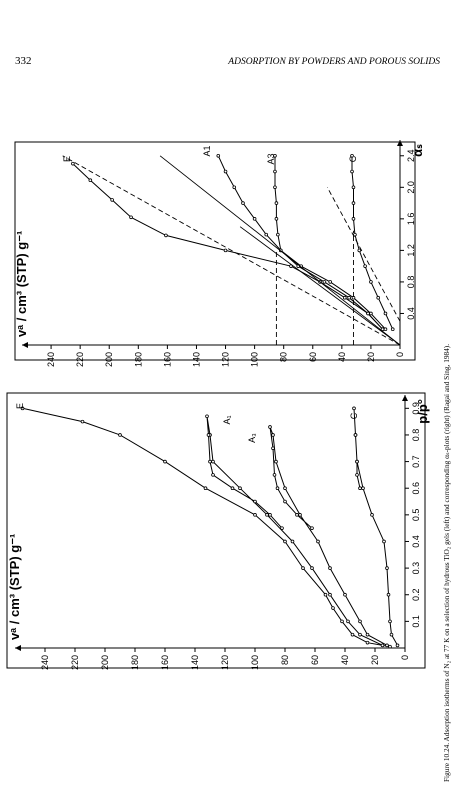 The height and width of the screenshot is (800, 467). What do you see at coordinates (14, 587) in the screenshot?
I see `y-axis-title: vᵃ / cm³ (STP) g⁻¹` at bounding box center [14, 587].